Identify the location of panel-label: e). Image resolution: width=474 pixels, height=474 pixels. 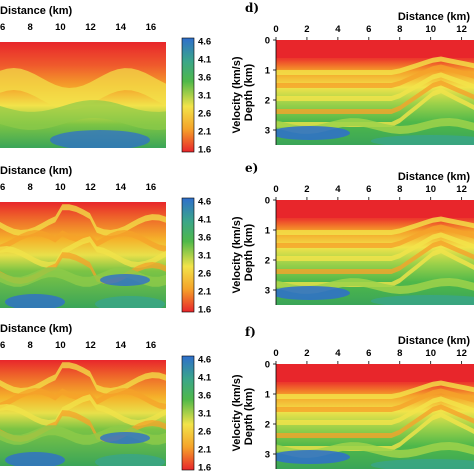
(251, 168).